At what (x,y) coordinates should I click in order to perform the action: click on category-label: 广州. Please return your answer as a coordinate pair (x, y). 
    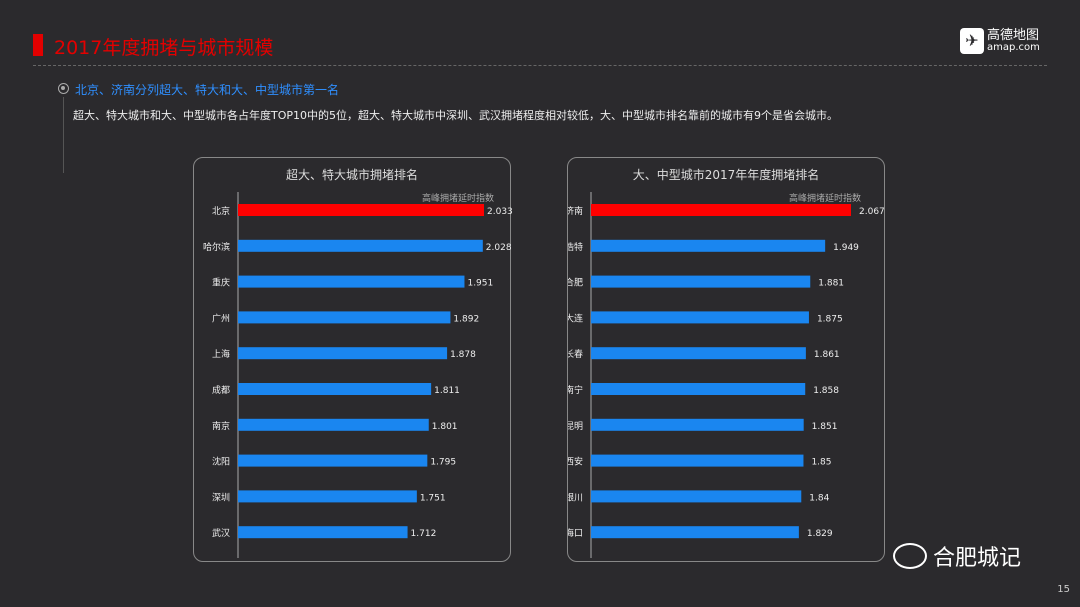
    Looking at the image, I should click on (221, 318).